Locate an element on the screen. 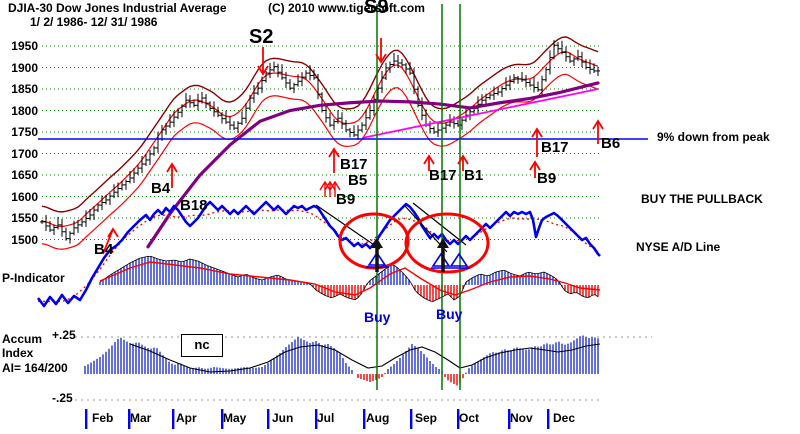 Image resolution: width=800 pixels, height=434 pixels. p-indicator-envelope is located at coordinates (349, 278).